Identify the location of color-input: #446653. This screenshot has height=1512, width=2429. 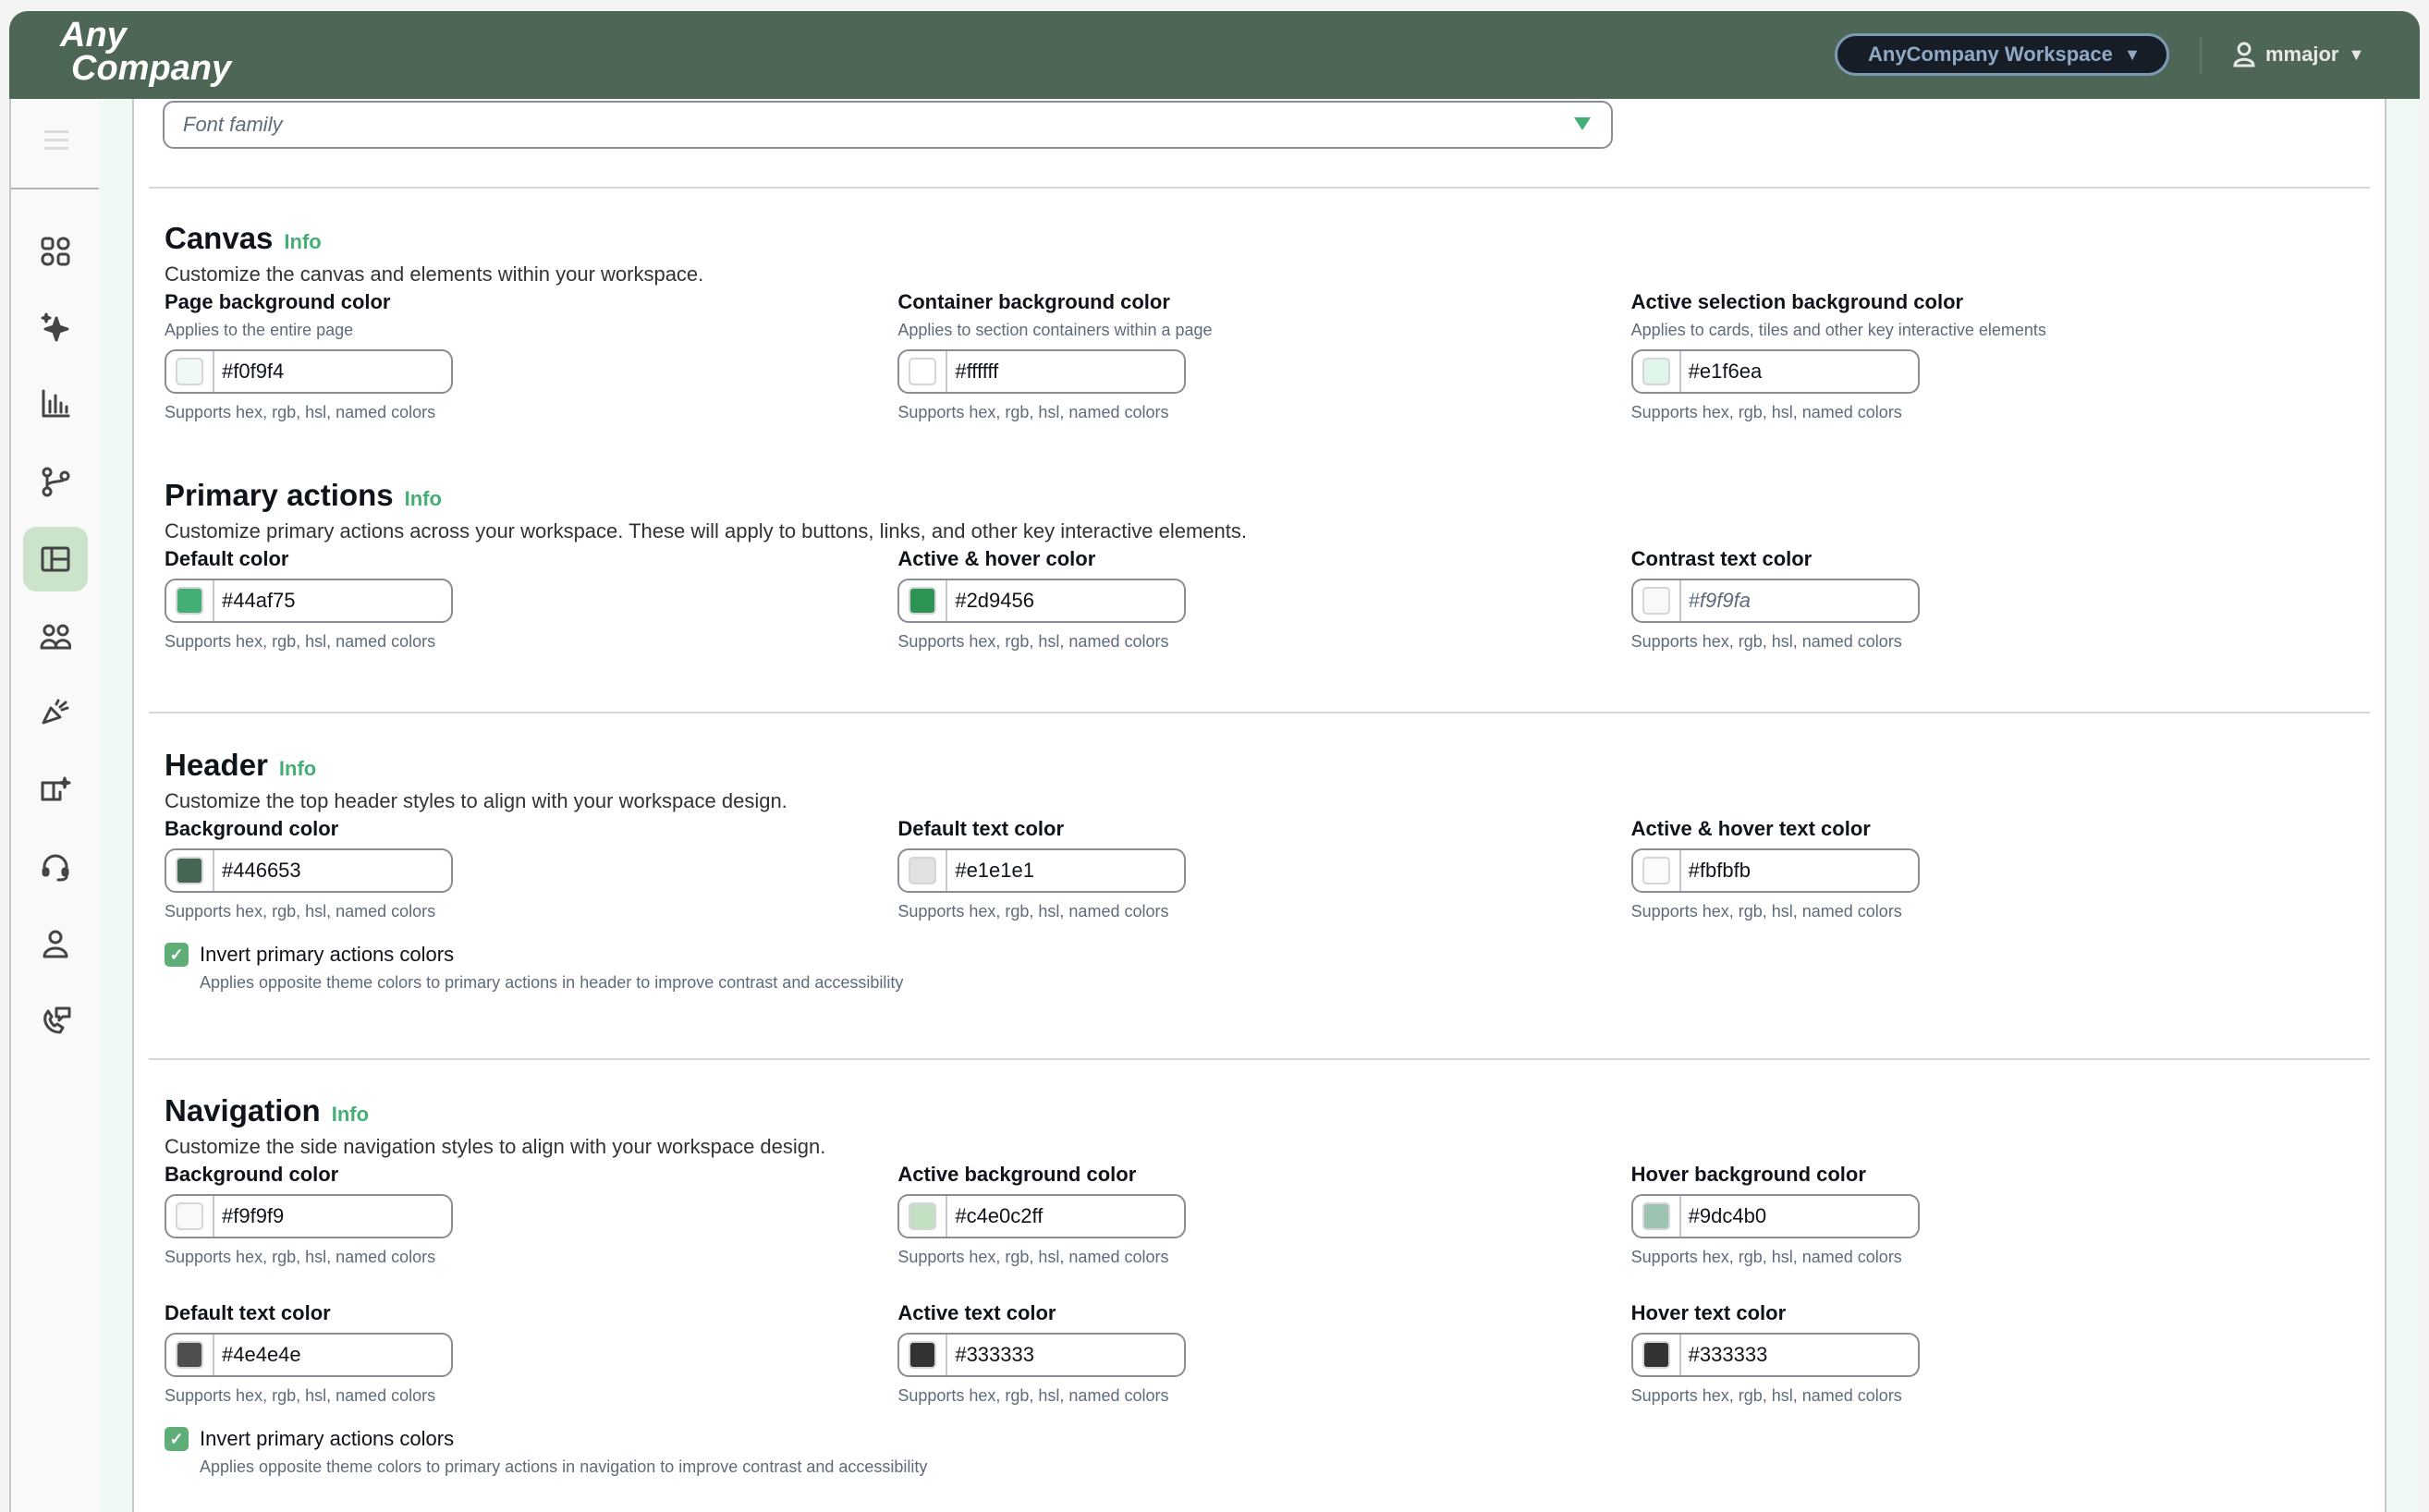
(309, 871).